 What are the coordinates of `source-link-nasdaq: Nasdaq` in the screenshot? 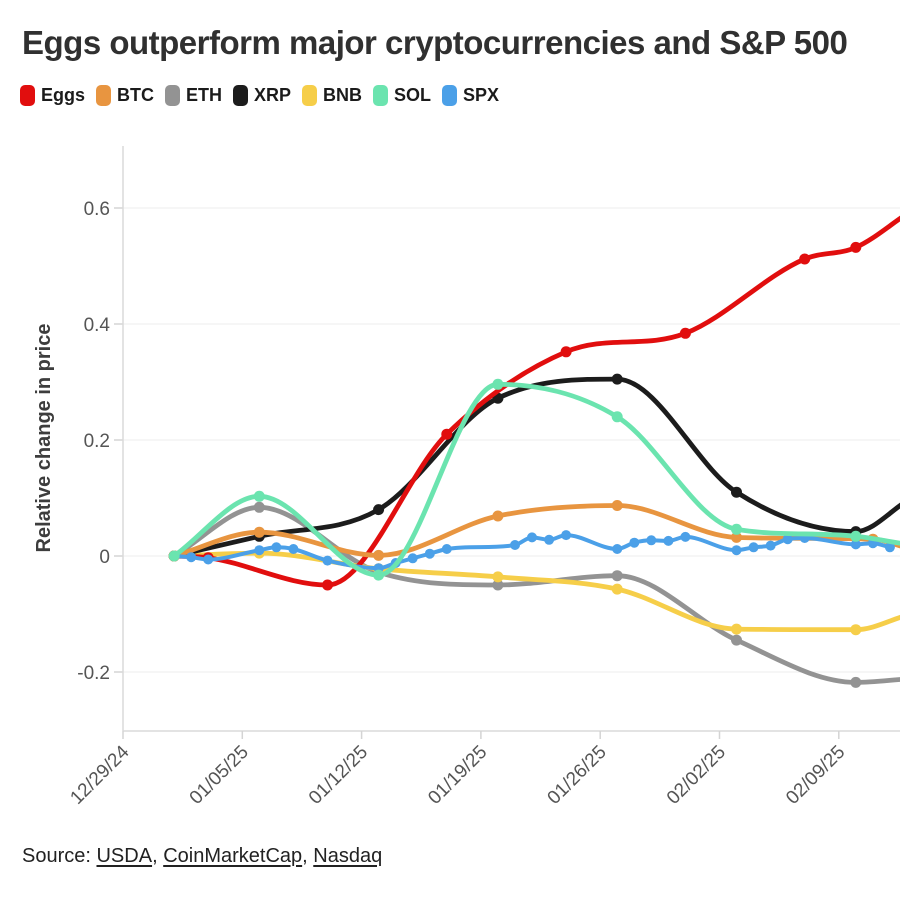 It's located at (348, 856).